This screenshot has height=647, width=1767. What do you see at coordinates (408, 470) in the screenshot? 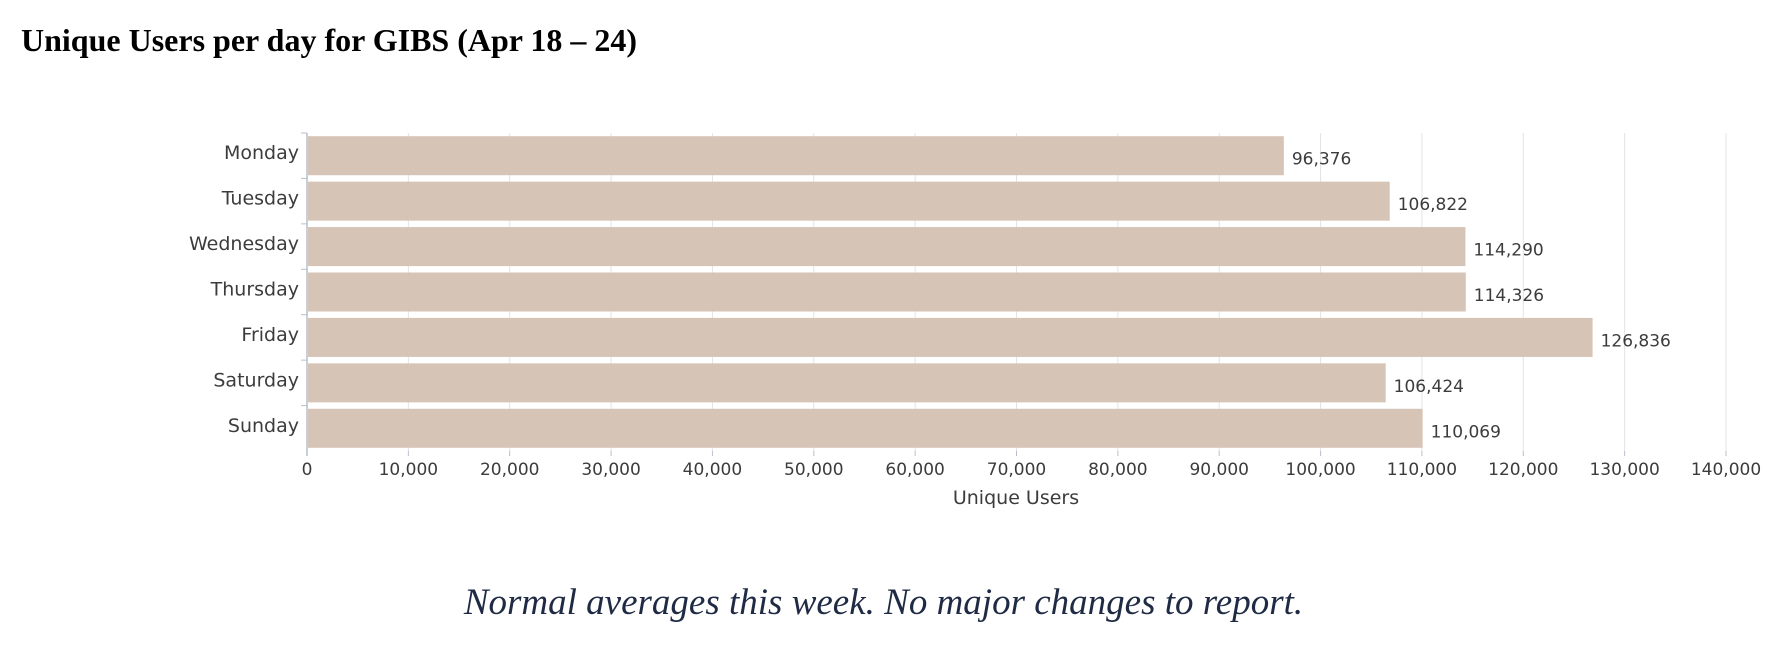
I see `x-tick-label: 10,000` at bounding box center [408, 470].